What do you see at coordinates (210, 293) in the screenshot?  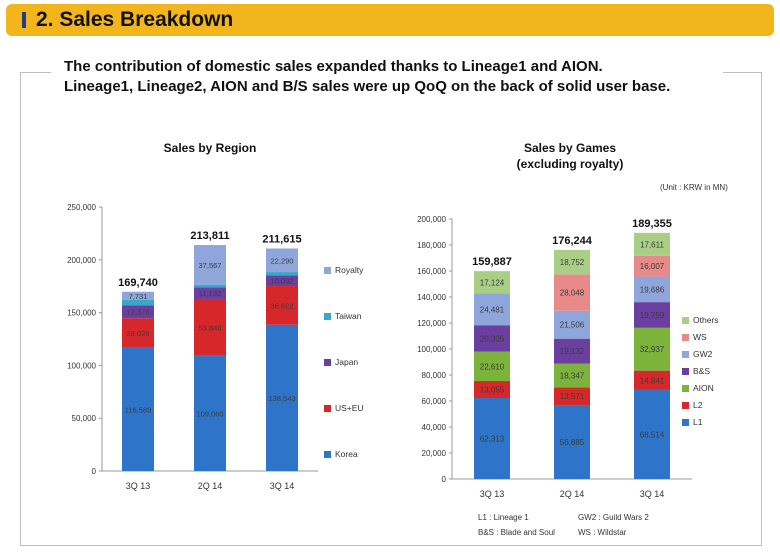 I see `region-data-label: 11,132` at bounding box center [210, 293].